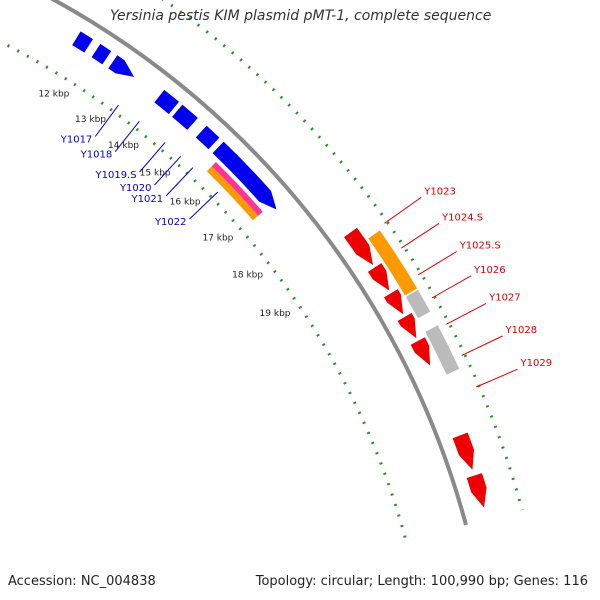 This screenshot has width=600, height=600. I want to click on gene-label: Y1023, so click(439, 191).